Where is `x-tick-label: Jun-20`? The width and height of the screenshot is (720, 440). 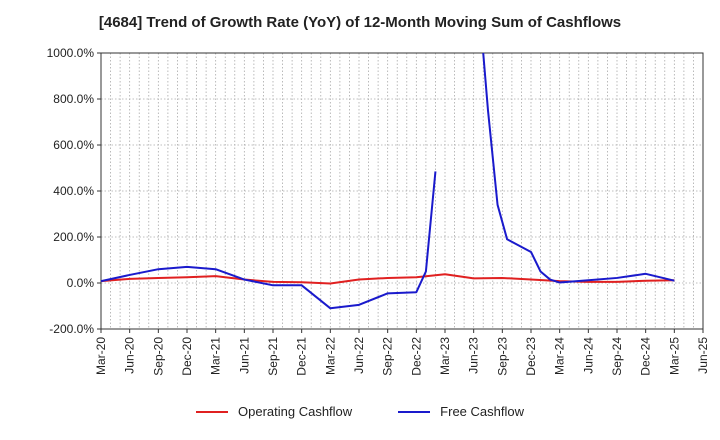
x-tick-label: Jun-20 is located at coordinates (130, 355).